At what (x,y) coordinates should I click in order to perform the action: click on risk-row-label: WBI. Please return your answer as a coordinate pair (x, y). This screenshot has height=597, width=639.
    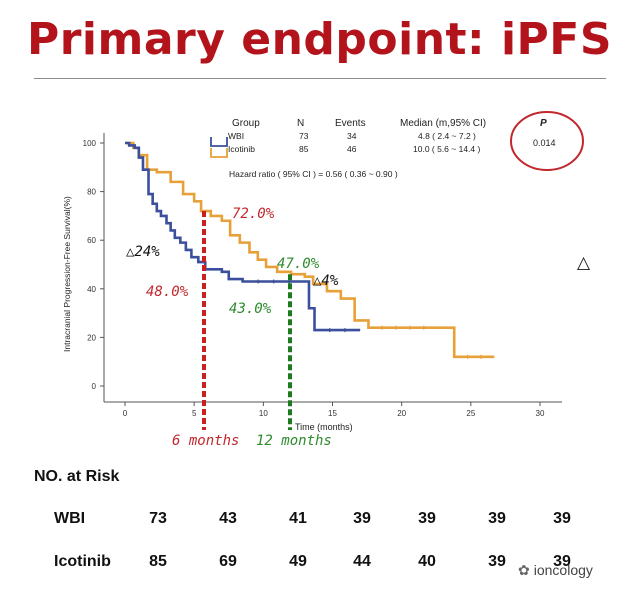
    Looking at the image, I should click on (70, 518).